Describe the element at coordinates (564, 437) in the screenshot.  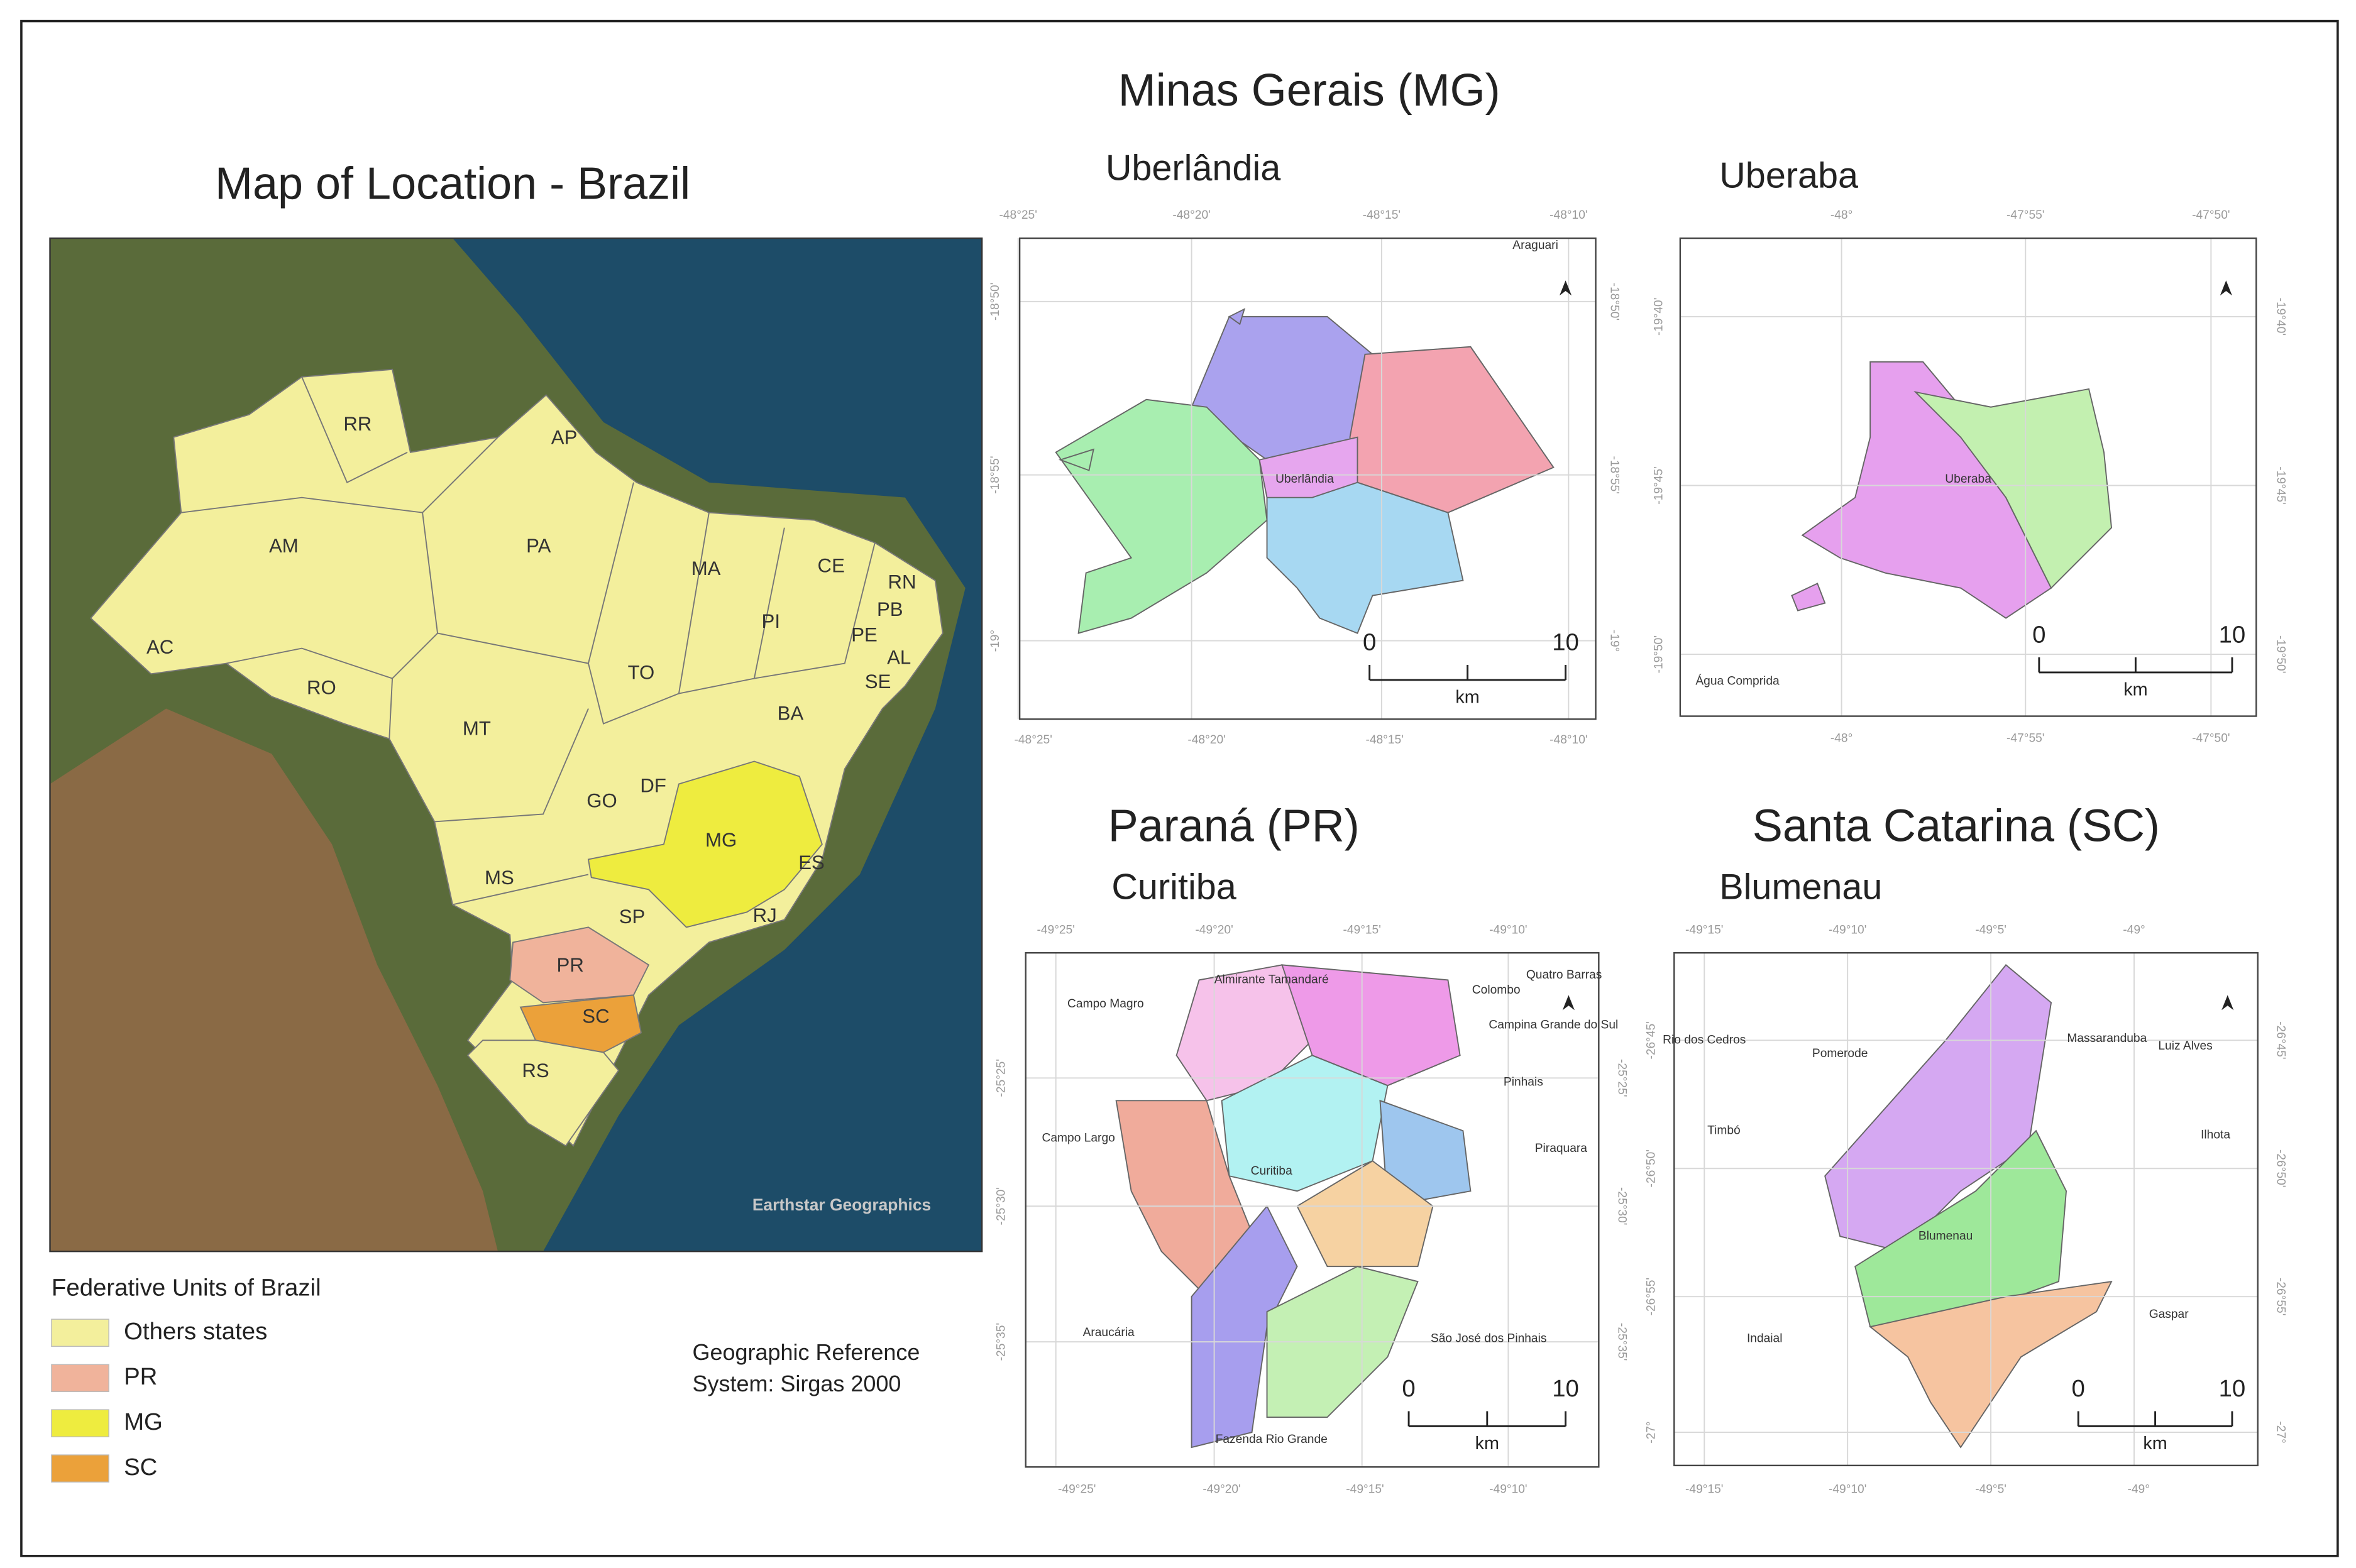
I see `state-label: AP` at that location.